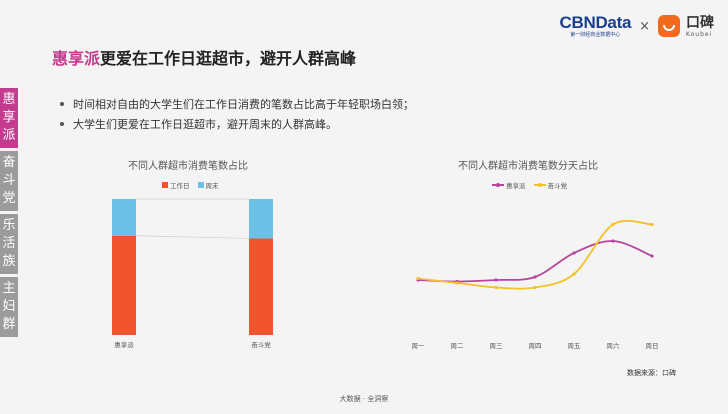 This screenshot has height=414, width=728. What do you see at coordinates (669, 26) in the screenshot?
I see `koubei-logo-icon` at bounding box center [669, 26].